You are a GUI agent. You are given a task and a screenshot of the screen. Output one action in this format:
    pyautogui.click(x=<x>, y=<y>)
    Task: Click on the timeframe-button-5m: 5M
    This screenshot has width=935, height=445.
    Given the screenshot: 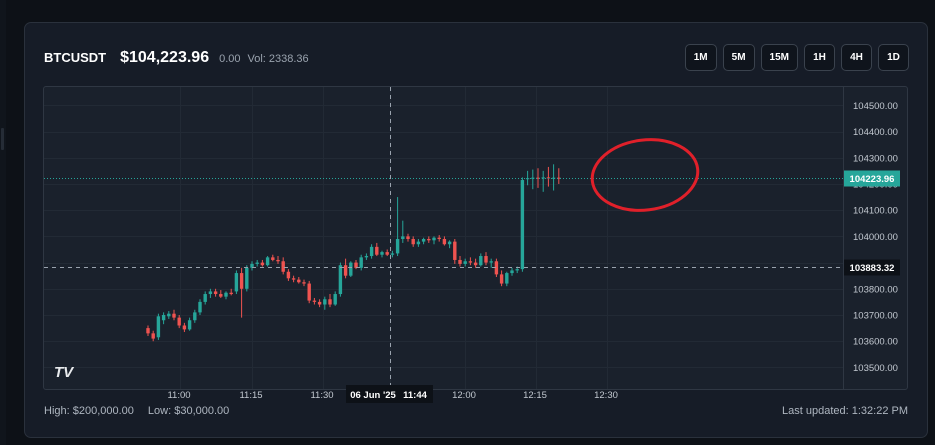 What is the action you would take?
    pyautogui.click(x=738, y=57)
    